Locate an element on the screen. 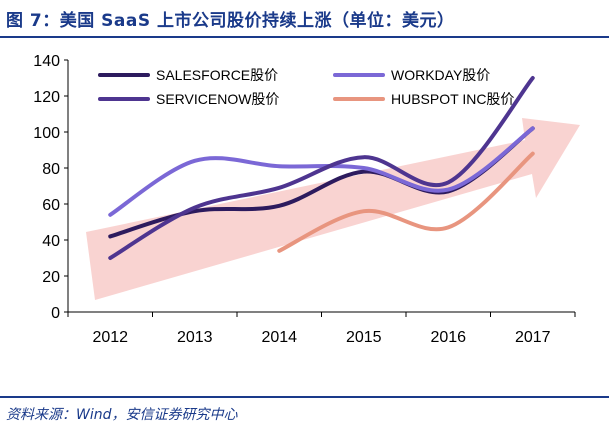  legend-label: HUBSPOT INC股价 is located at coordinates (452, 99).